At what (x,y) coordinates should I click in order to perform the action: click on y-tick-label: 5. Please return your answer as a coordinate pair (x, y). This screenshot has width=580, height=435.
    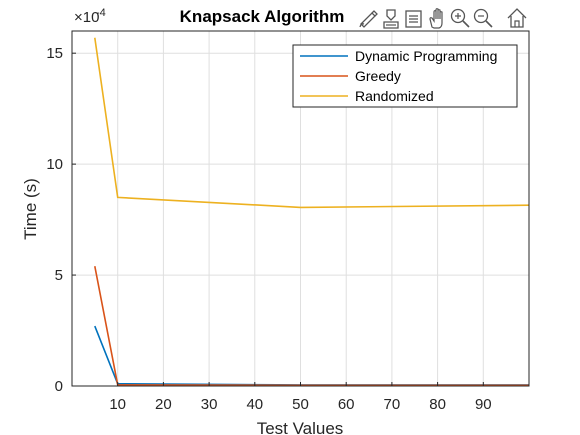
    Looking at the image, I should click on (59, 275).